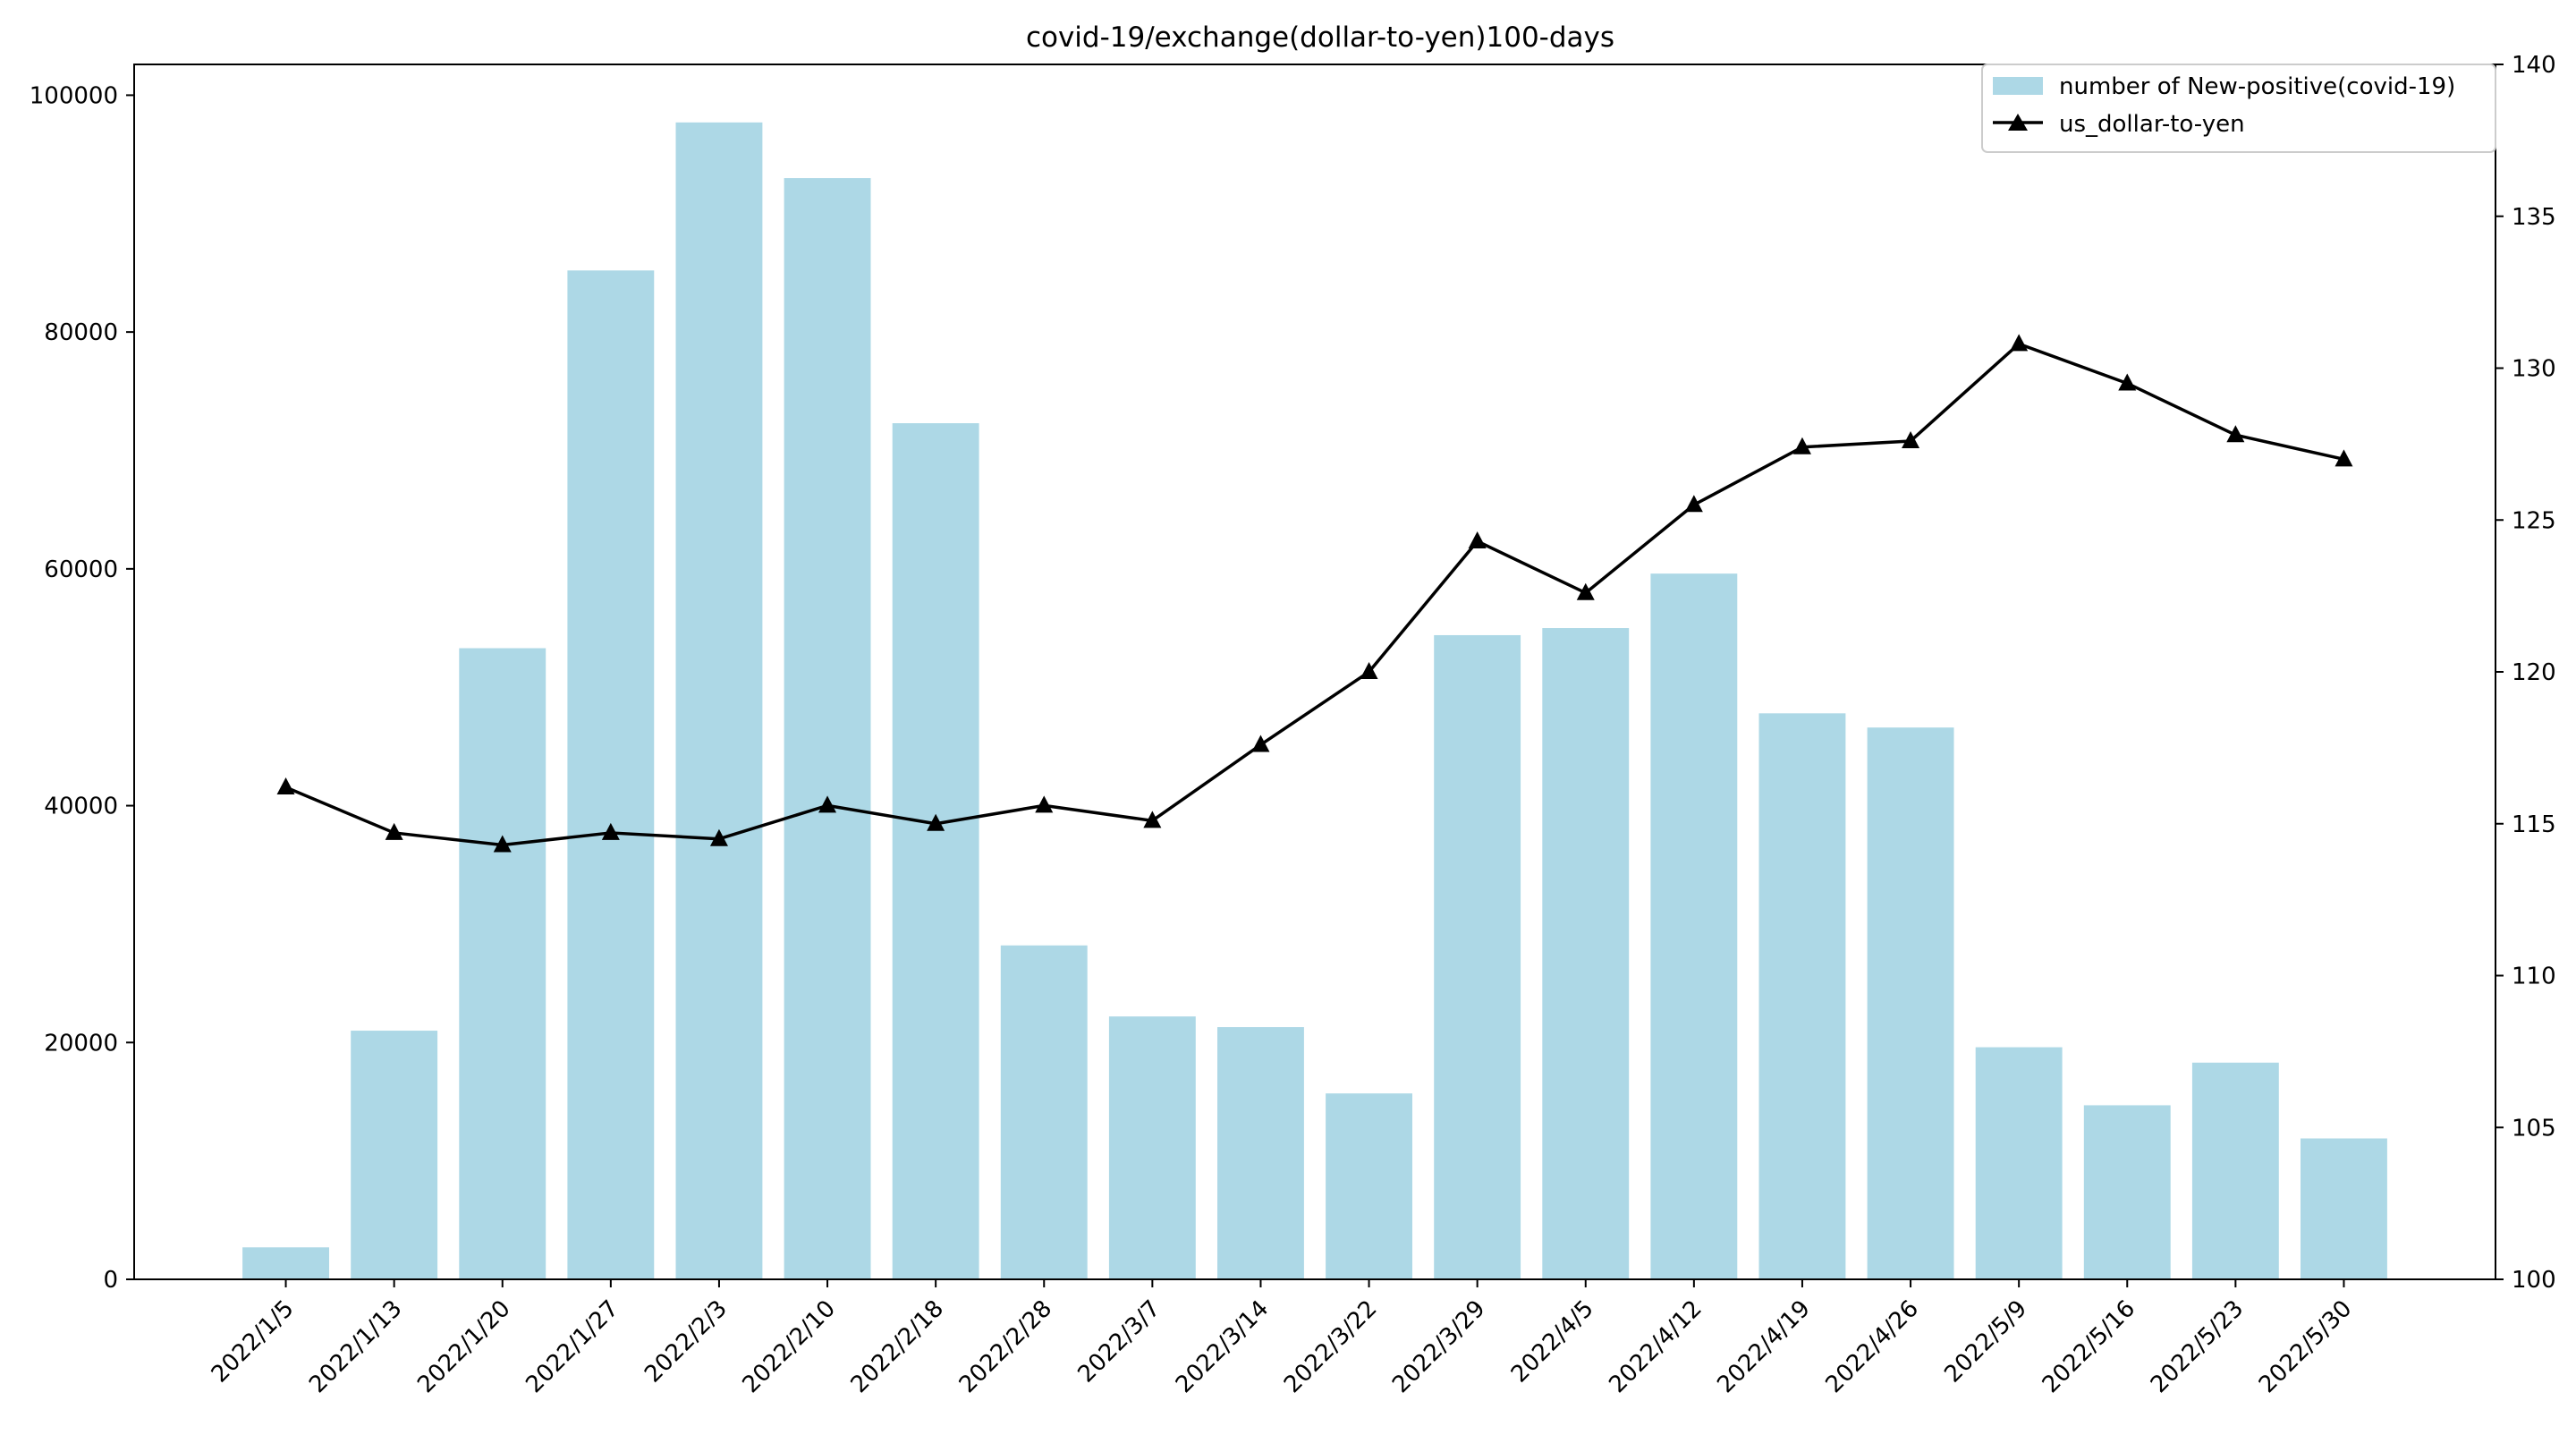 This screenshot has height=1435, width=2576. Describe the element at coordinates (2534, 65) in the screenshot. I see `y2-tick-label: 140` at that location.